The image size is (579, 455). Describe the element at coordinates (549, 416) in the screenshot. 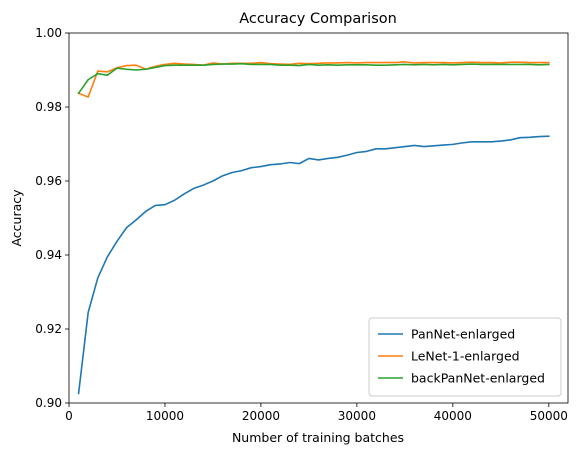

I see `x-tick-label: 50000` at that location.